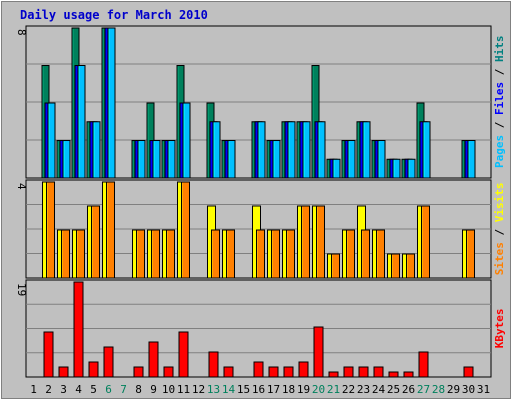 The height and width of the screenshot is (400, 512). What do you see at coordinates (108, 389) in the screenshot?
I see `x-tick-label-day-6: 6` at bounding box center [108, 389].